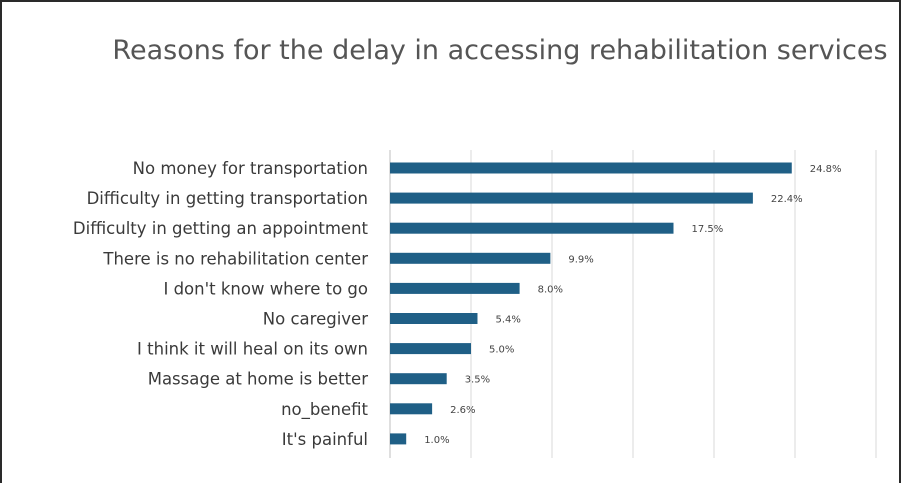  I want to click on category-label: It's painful, so click(325, 439).